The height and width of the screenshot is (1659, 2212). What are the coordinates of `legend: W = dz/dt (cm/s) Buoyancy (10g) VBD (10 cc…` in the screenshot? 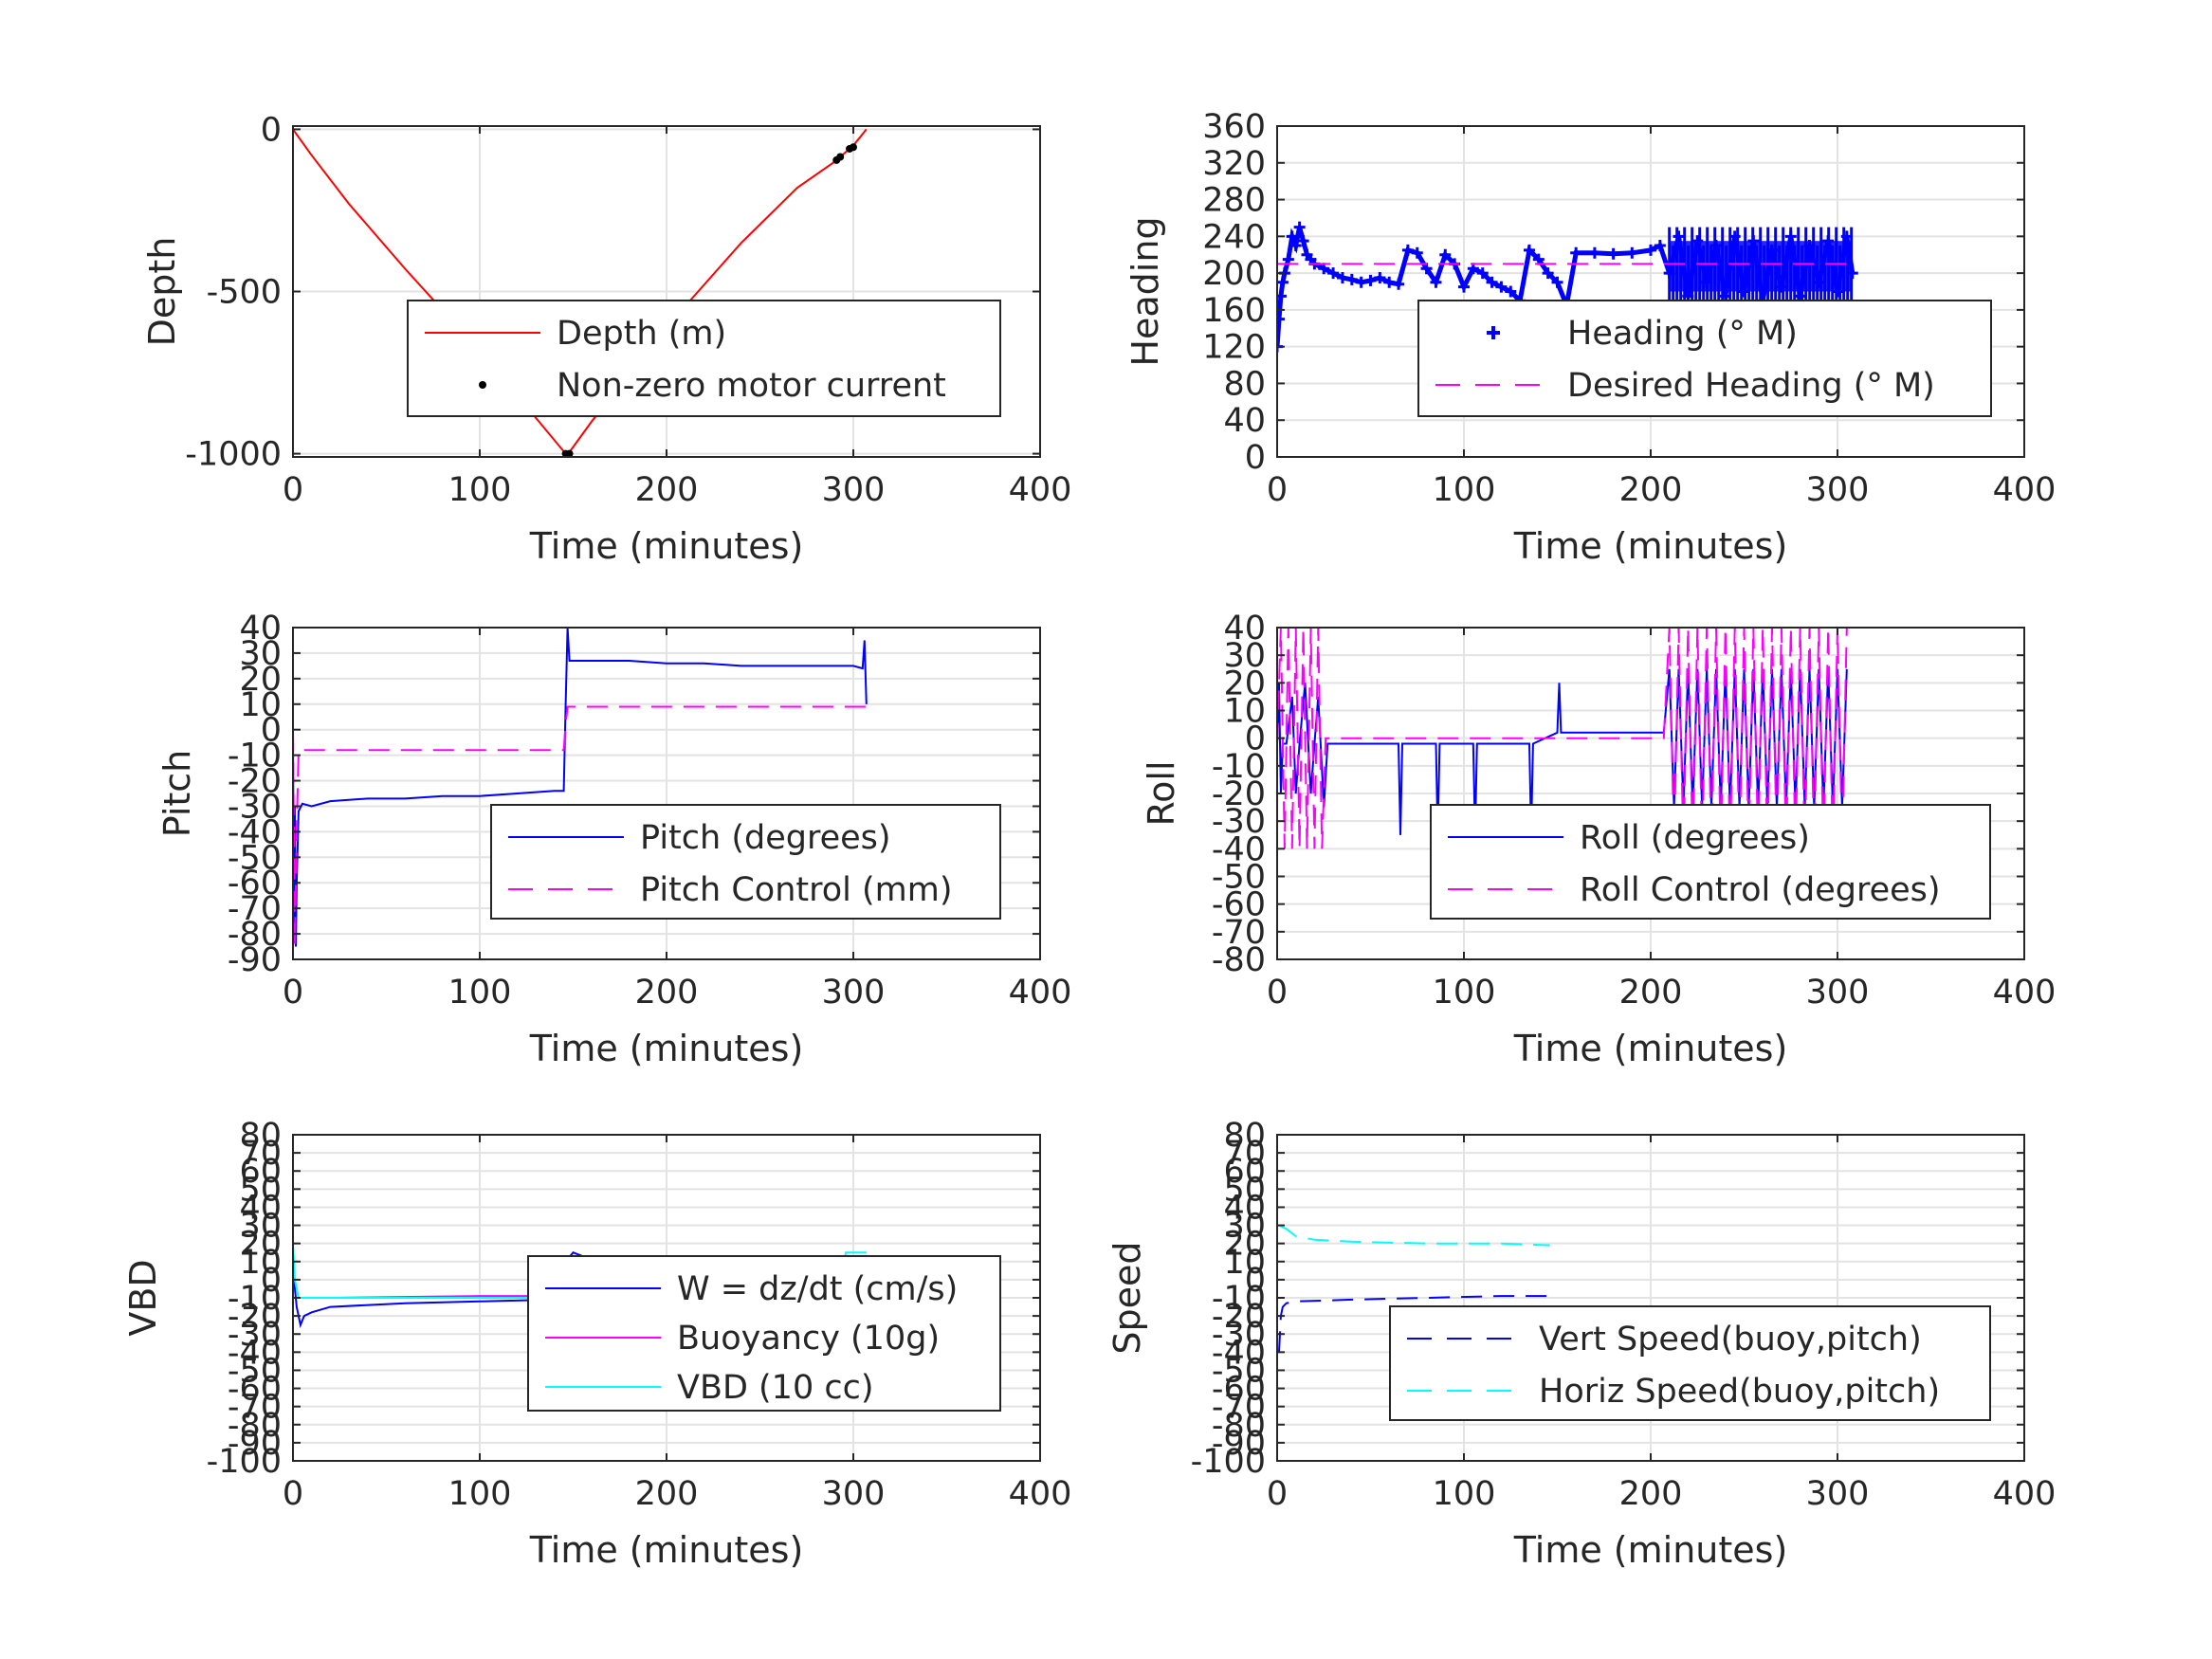 It's located at (764, 1333).